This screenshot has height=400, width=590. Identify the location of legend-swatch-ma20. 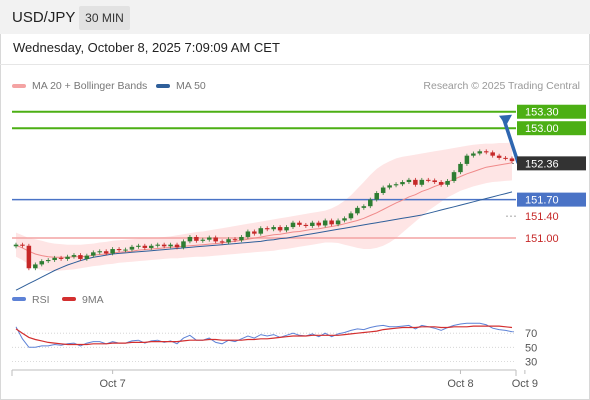
(19, 86).